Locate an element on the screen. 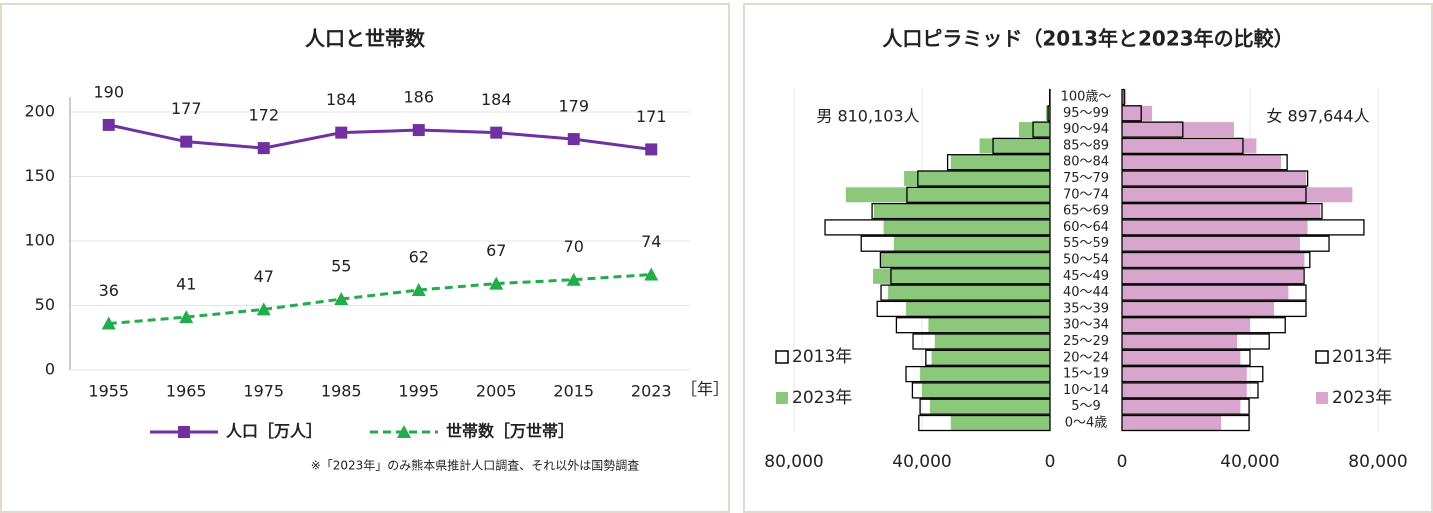 This screenshot has height=513, width=1433. age-label: 95～99 is located at coordinates (1086, 113).